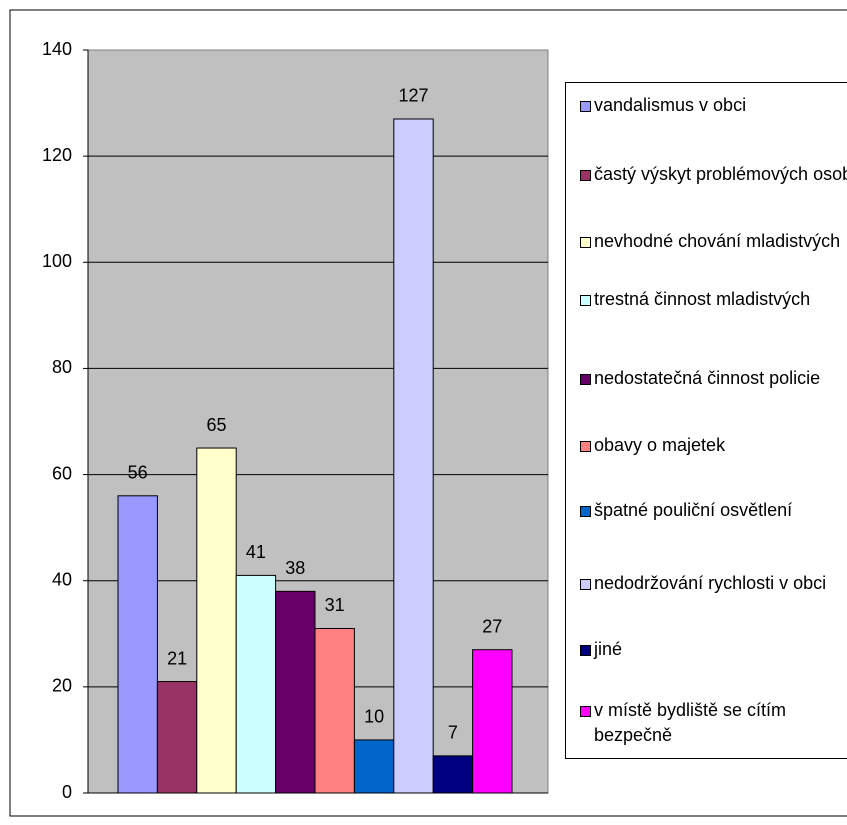 The width and height of the screenshot is (847, 825). Describe the element at coordinates (710, 583) in the screenshot. I see `legend-label: nedodržování rychlosti v obci` at that location.